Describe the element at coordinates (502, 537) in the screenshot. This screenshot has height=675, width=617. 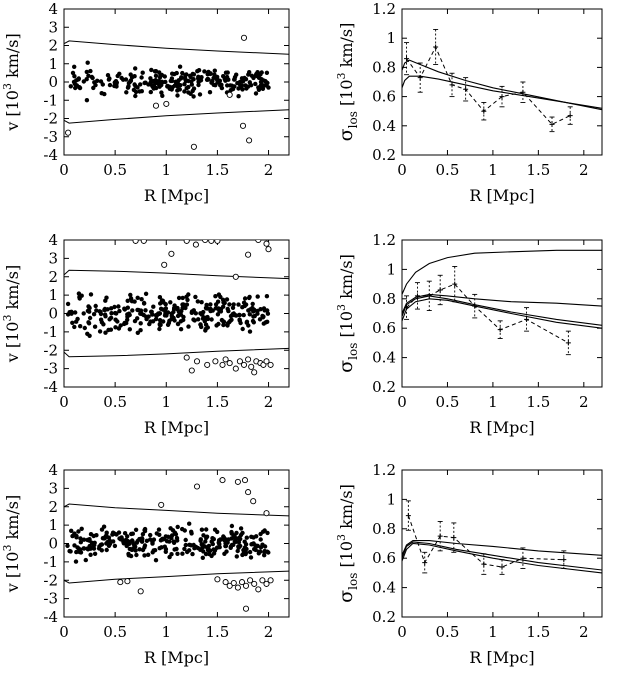
I see `plot-area` at that location.